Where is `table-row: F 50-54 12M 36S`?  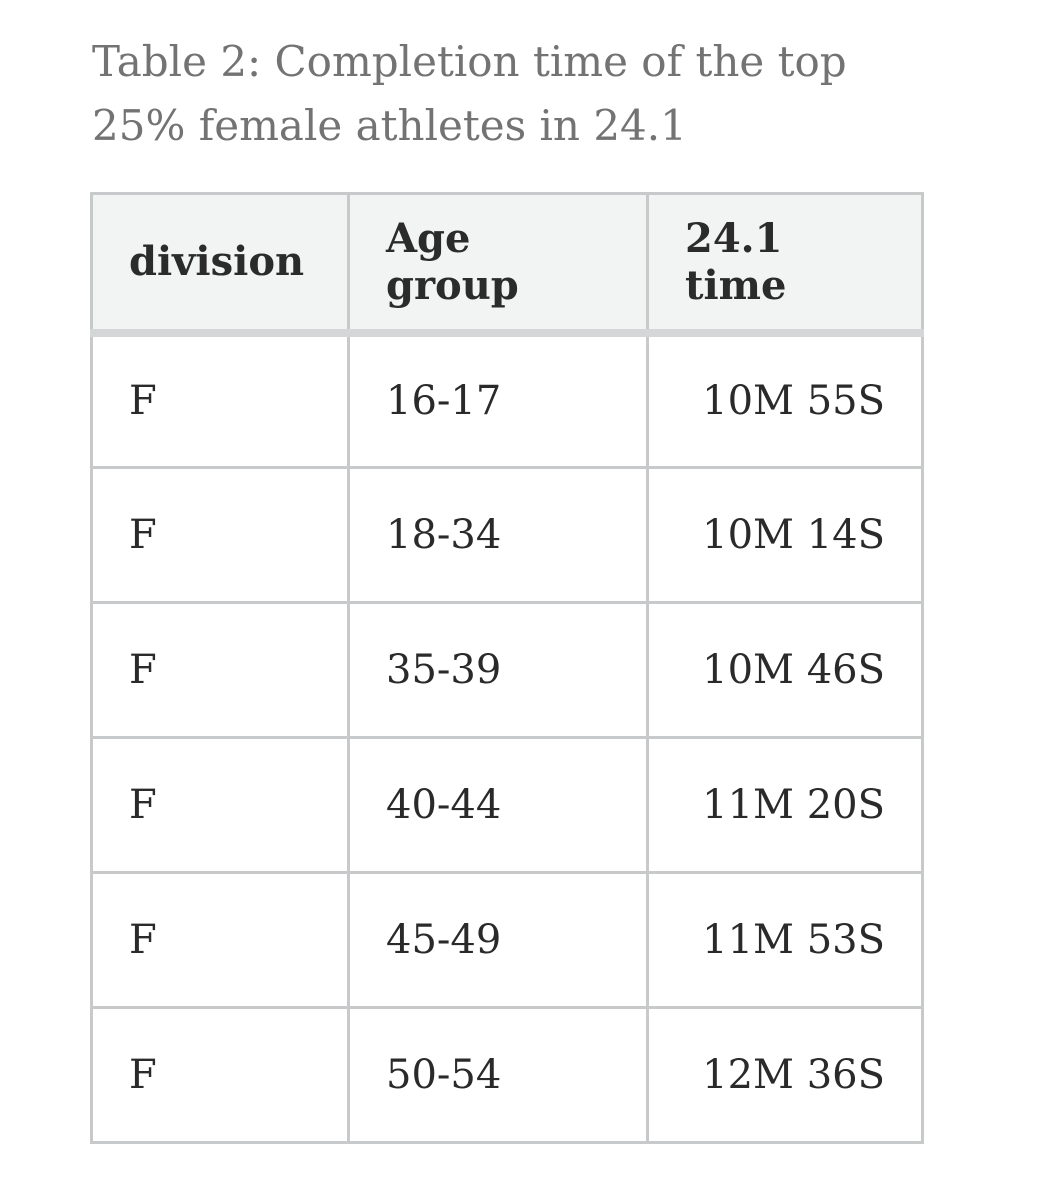
table-row: F 50-54 12M 36S is located at coordinates (507, 1075).